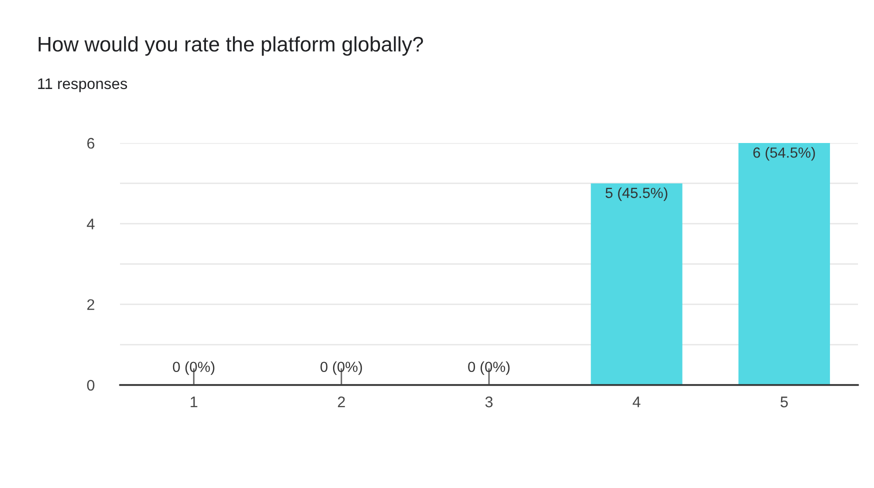 Image resolution: width=874 pixels, height=488 pixels. What do you see at coordinates (489, 402) in the screenshot?
I see `x-tick-label: 3` at bounding box center [489, 402].